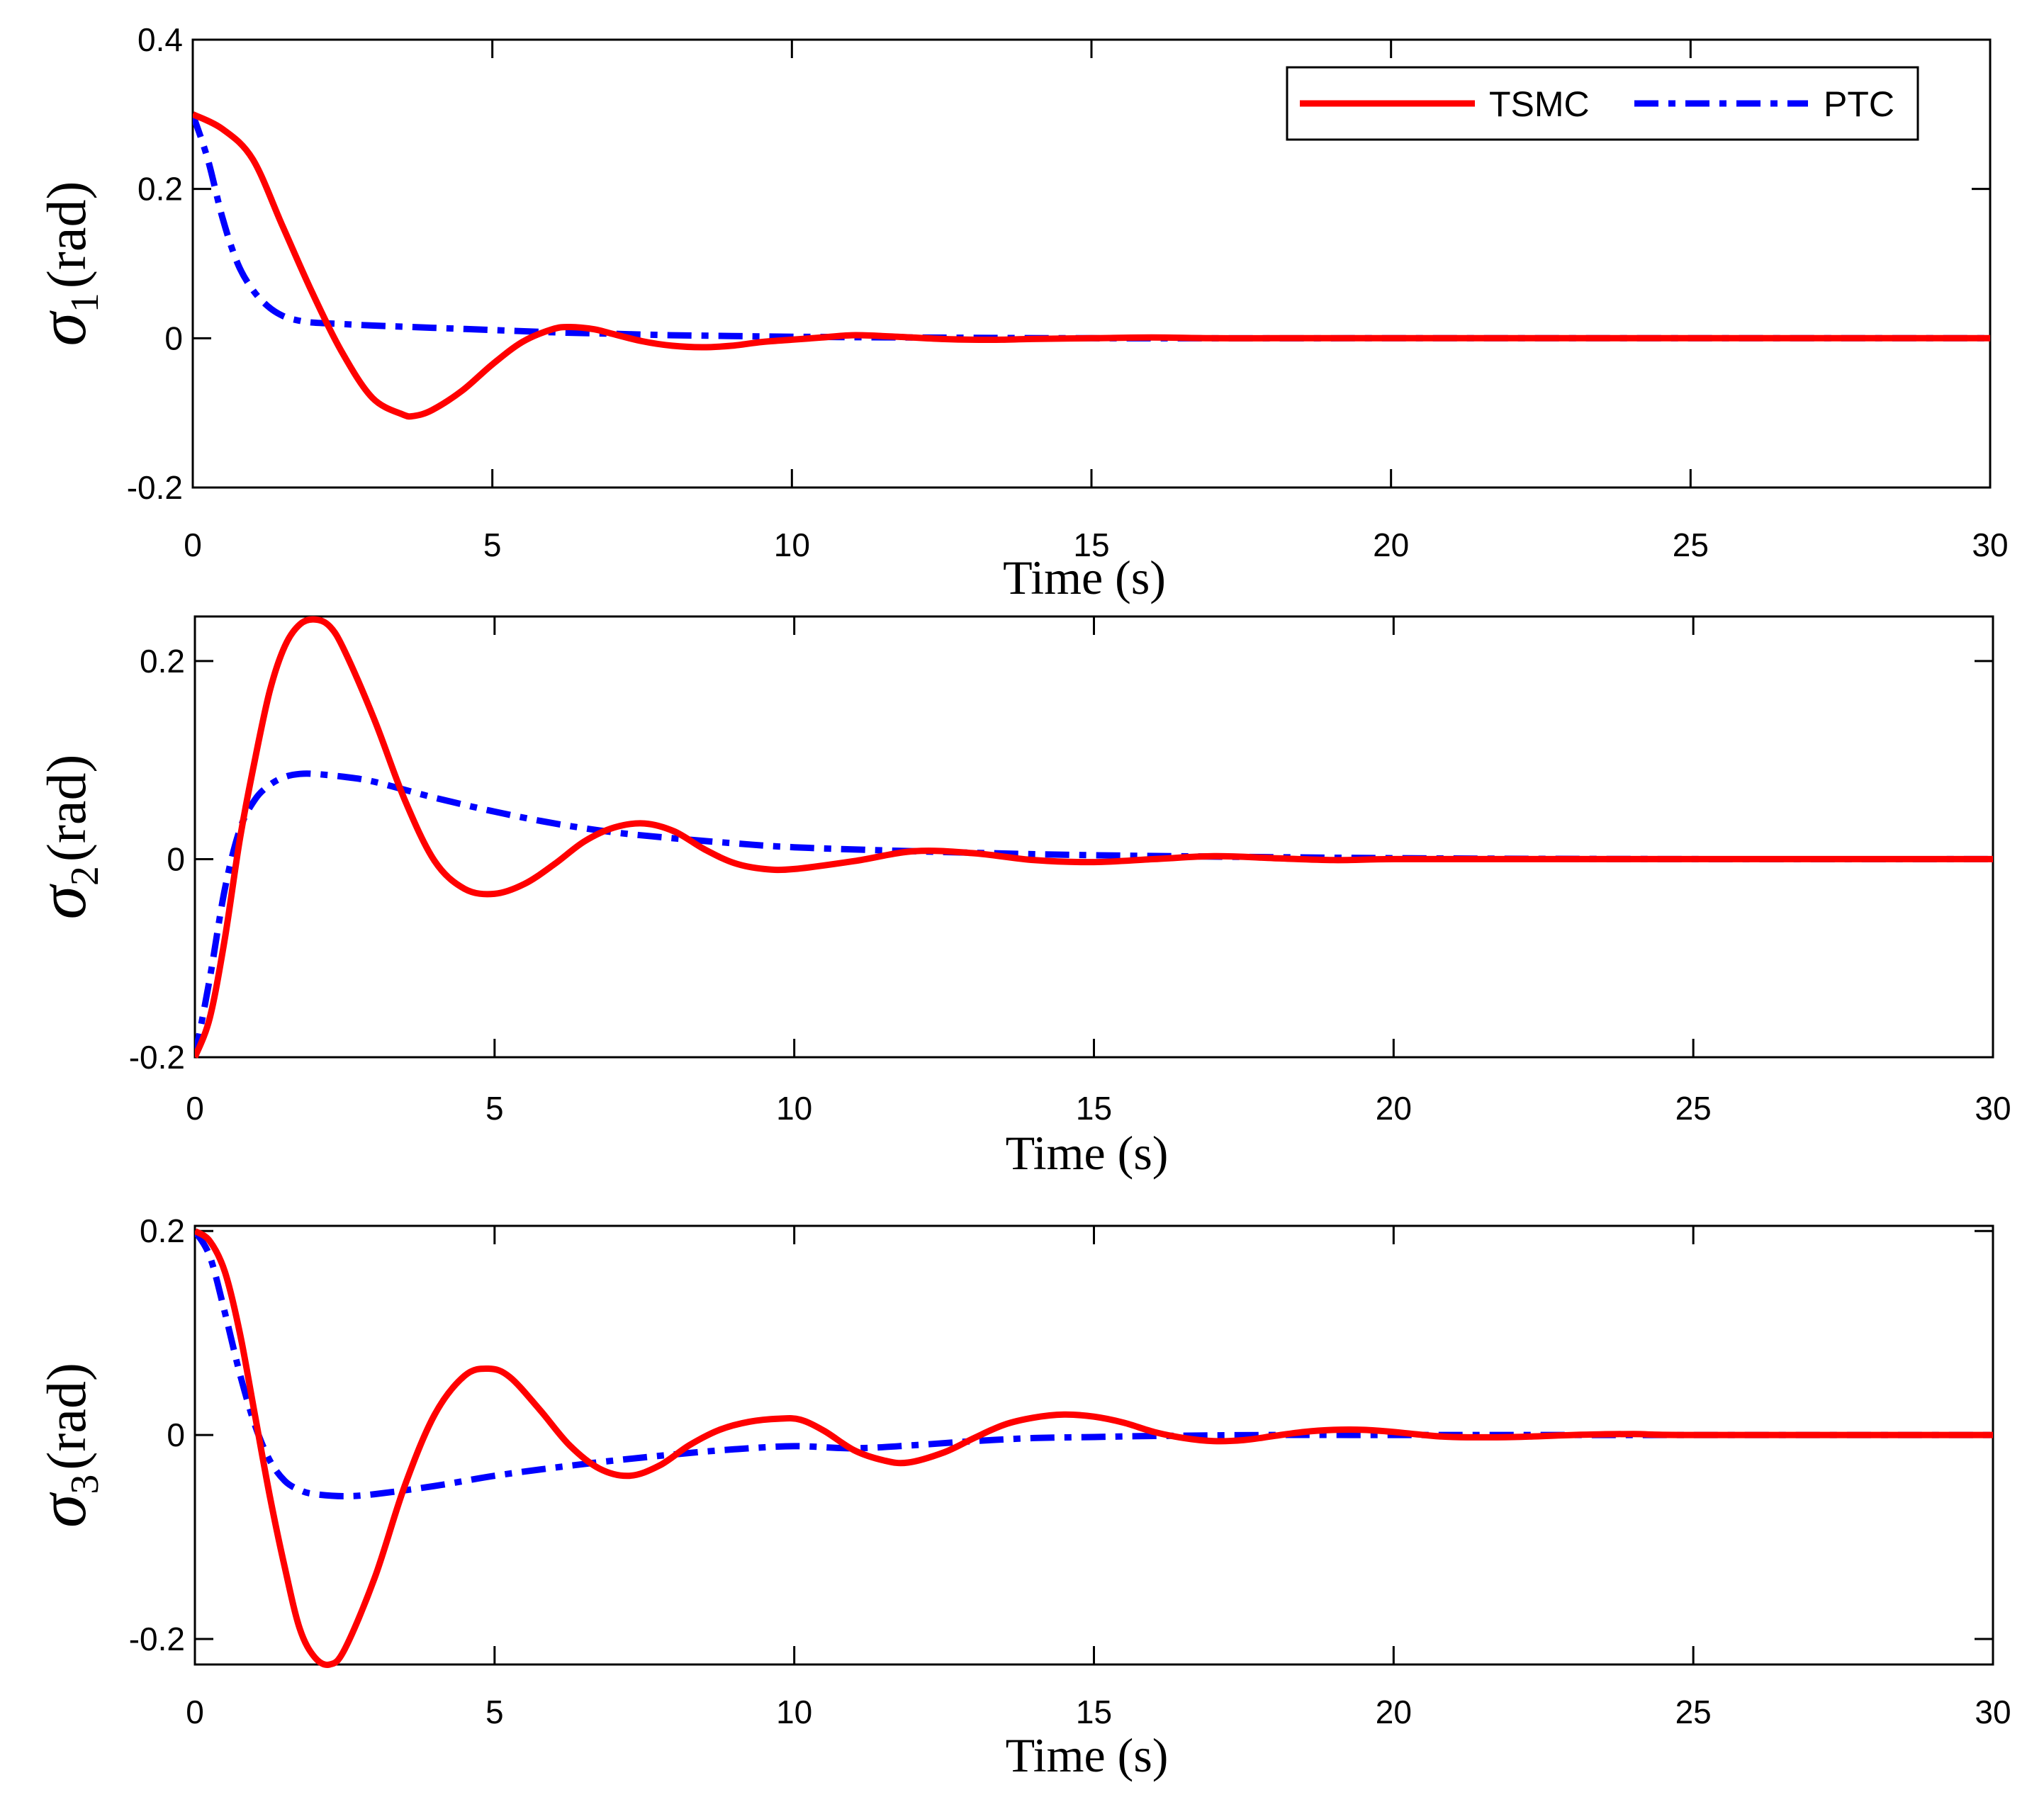  Describe the element at coordinates (1540, 104) in the screenshot. I see `legend-label-tsmc: TSMC` at that location.